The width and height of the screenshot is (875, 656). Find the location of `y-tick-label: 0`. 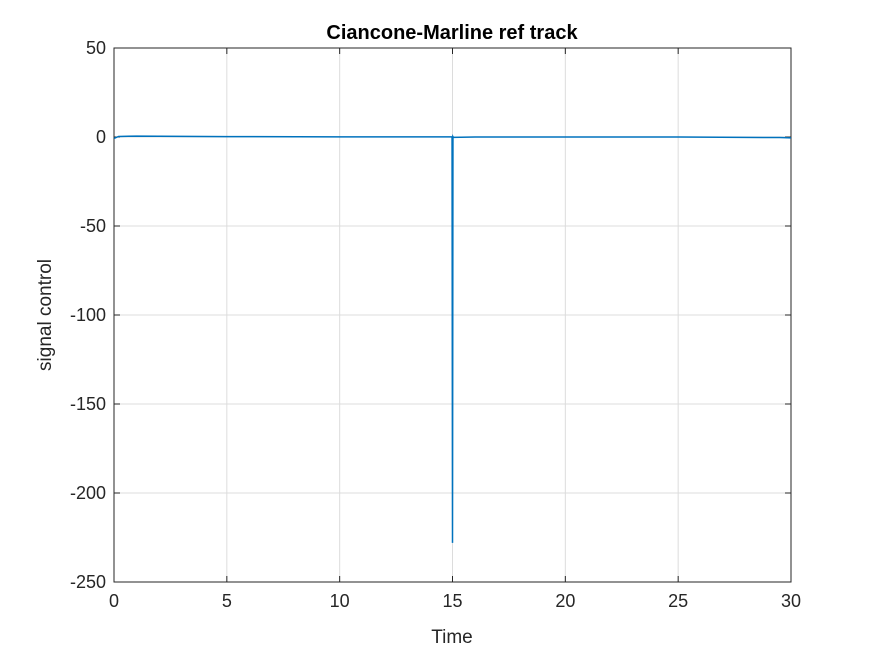

y-tick-label: 0 is located at coordinates (101, 137).